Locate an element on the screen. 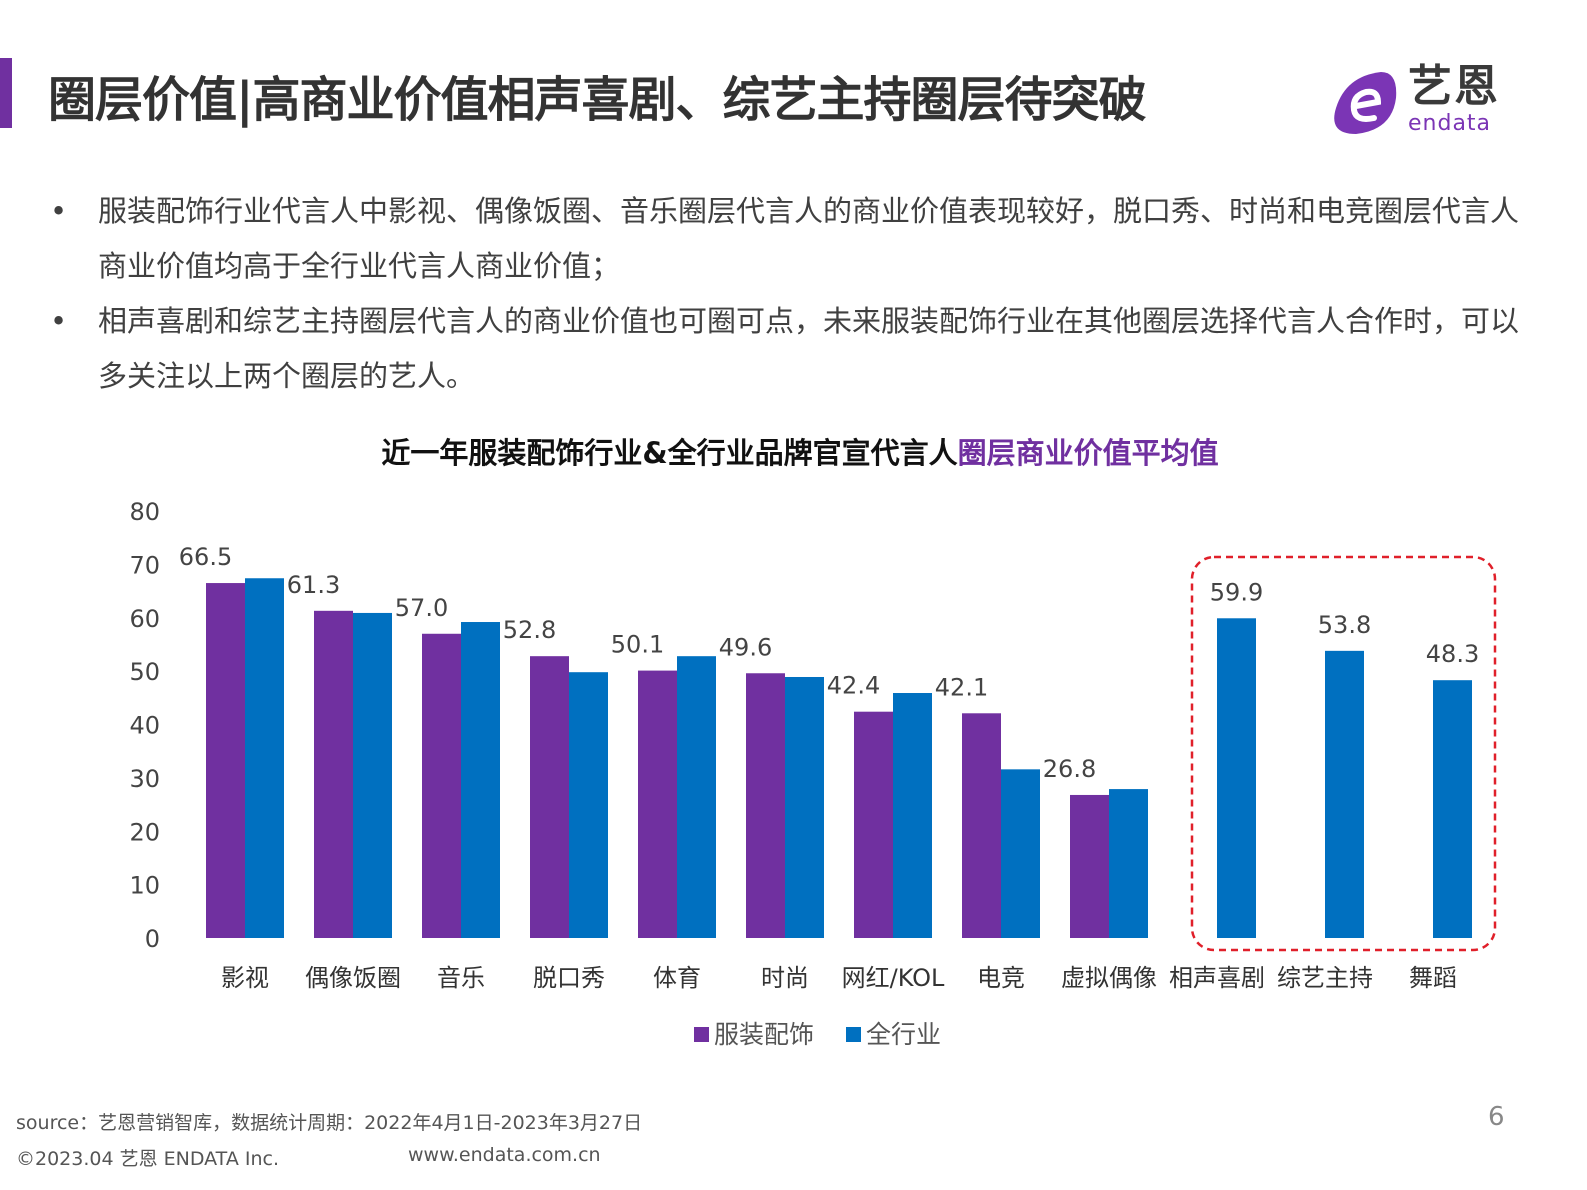 The image size is (1587, 1190). endata-logo: 艺恩 endata is located at coordinates (1421, 102).